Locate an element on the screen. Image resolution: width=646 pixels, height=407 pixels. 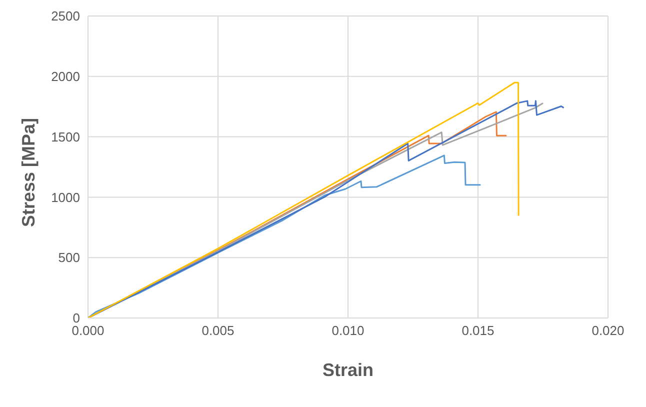
x-axis-title: Strain is located at coordinates (348, 370).